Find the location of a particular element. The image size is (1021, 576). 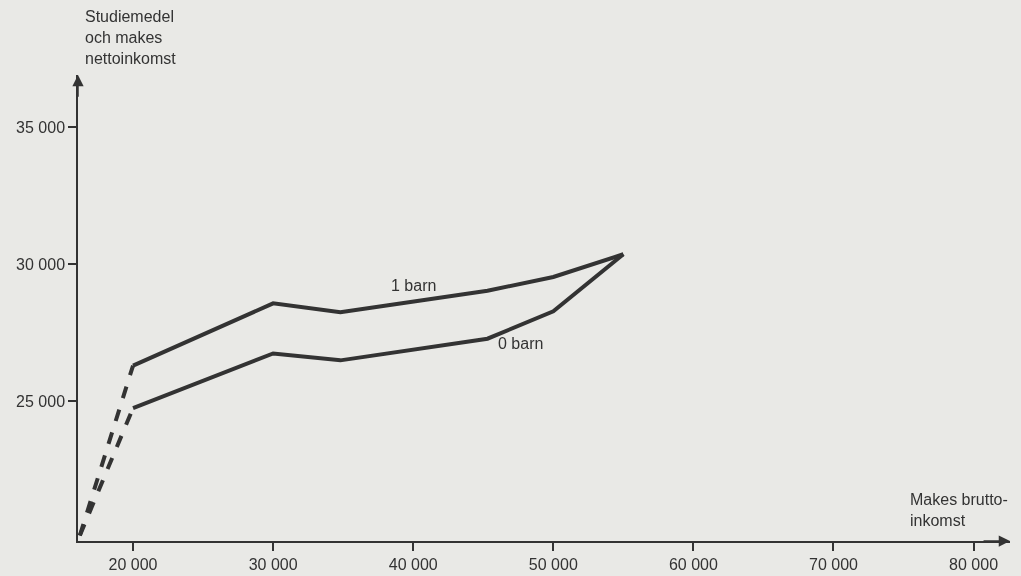

x-tick-label: 60 000 is located at coordinates (693, 564).